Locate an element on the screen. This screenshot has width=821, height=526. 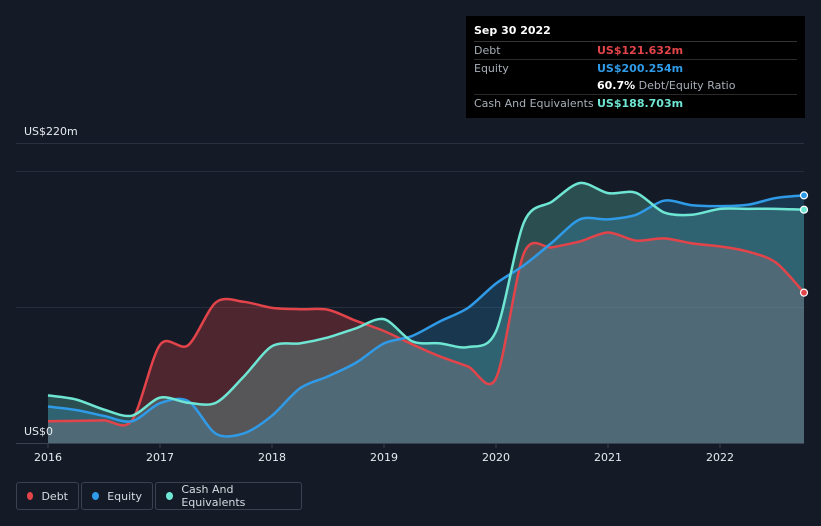
chart-legend: Debt Equity Cash And Equivalents is located at coordinates (160, 496).